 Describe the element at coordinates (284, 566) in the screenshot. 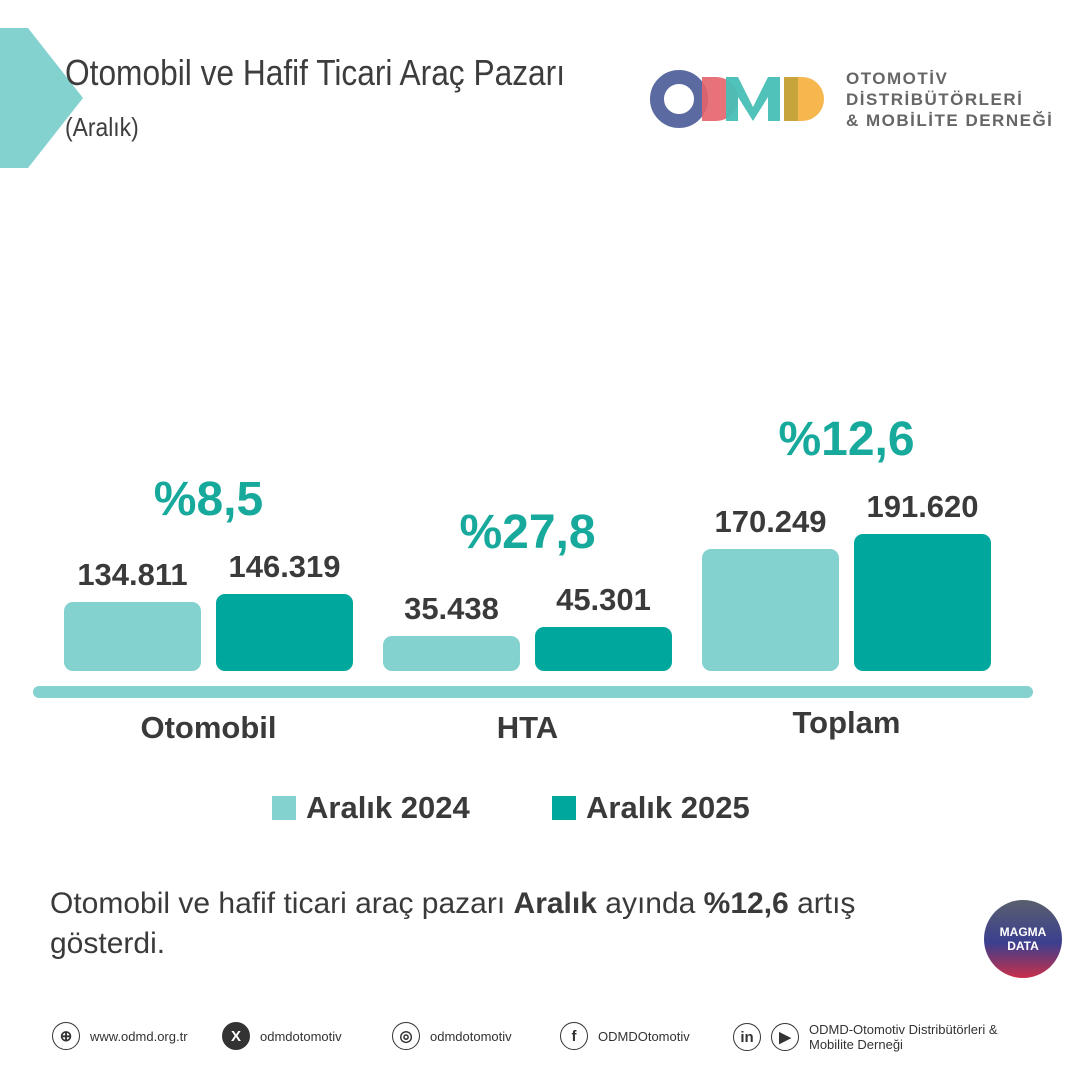

I see `value-label: 146.319` at that location.